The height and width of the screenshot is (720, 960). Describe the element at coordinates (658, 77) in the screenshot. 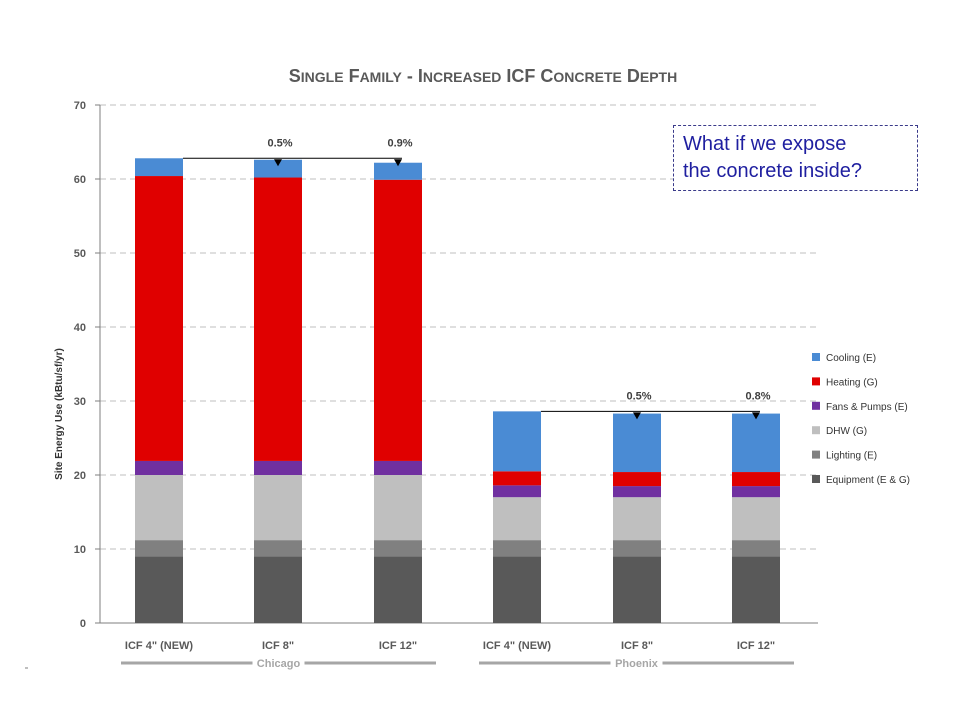

I see `title-part-small: EPTH` at that location.